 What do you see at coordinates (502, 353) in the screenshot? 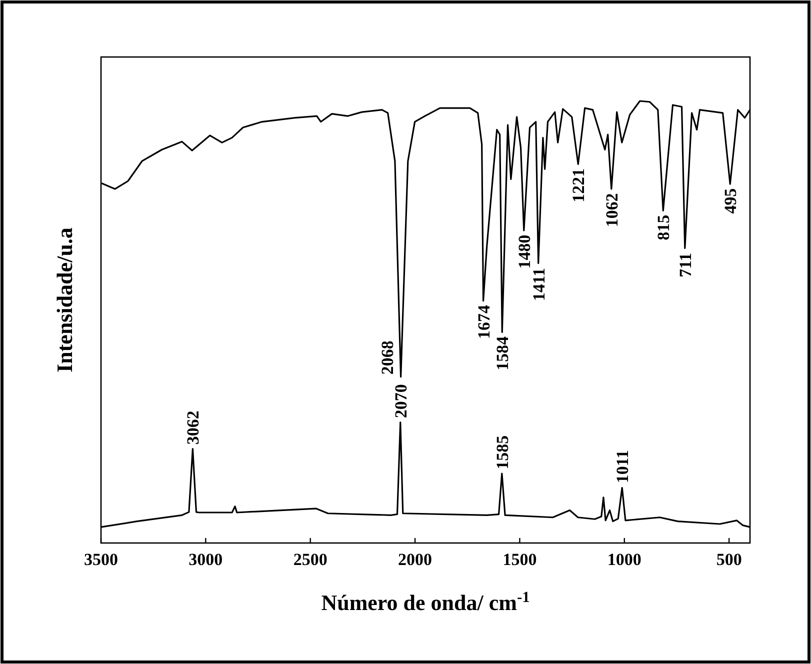
I see `annotation: 1584` at bounding box center [502, 353].